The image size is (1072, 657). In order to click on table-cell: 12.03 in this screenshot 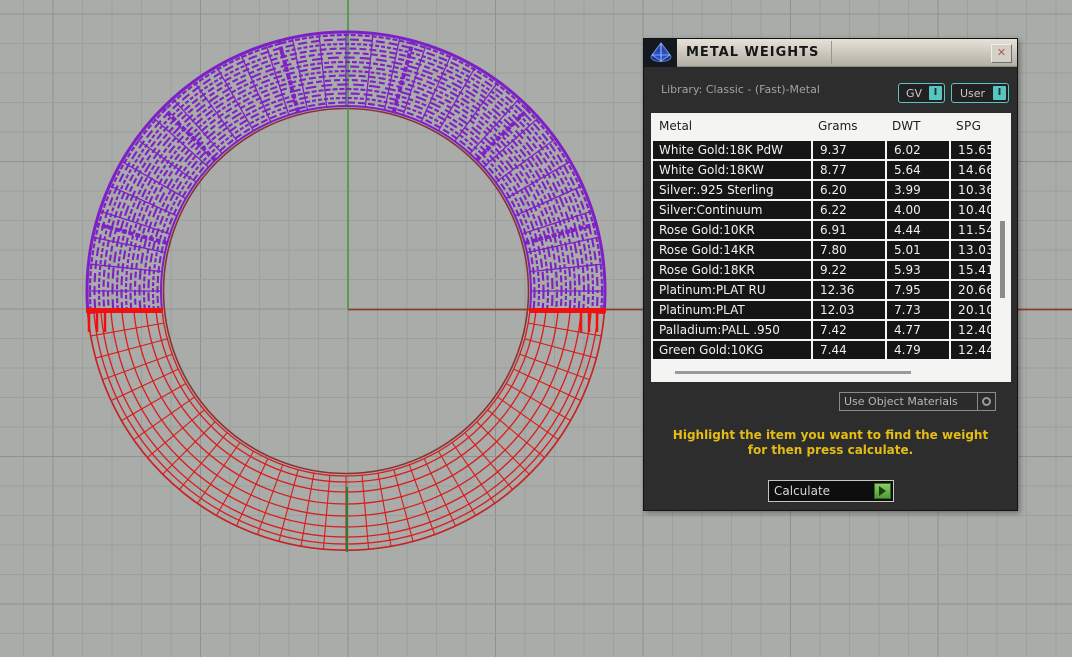, I will do `click(848, 310)`.